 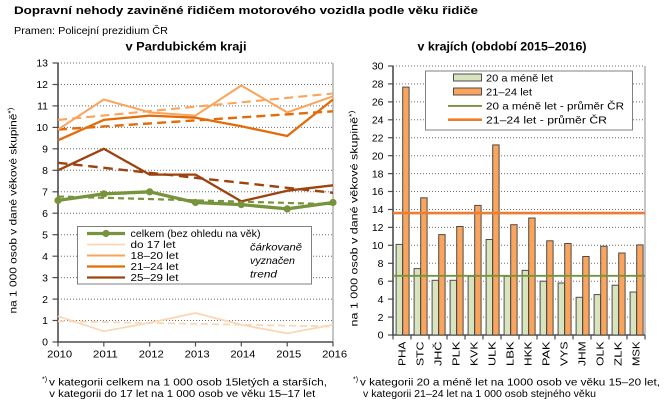 I want to click on svg-text: 30, so click(x=378, y=67).